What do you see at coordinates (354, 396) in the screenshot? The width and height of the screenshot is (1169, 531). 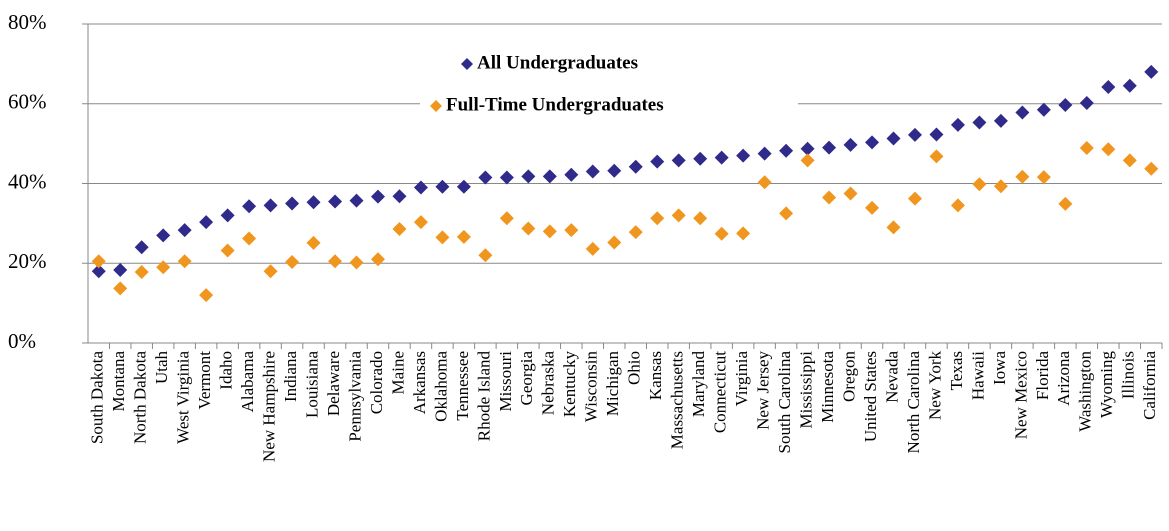 I see `x-tick-label: Pennsylvania` at bounding box center [354, 396].